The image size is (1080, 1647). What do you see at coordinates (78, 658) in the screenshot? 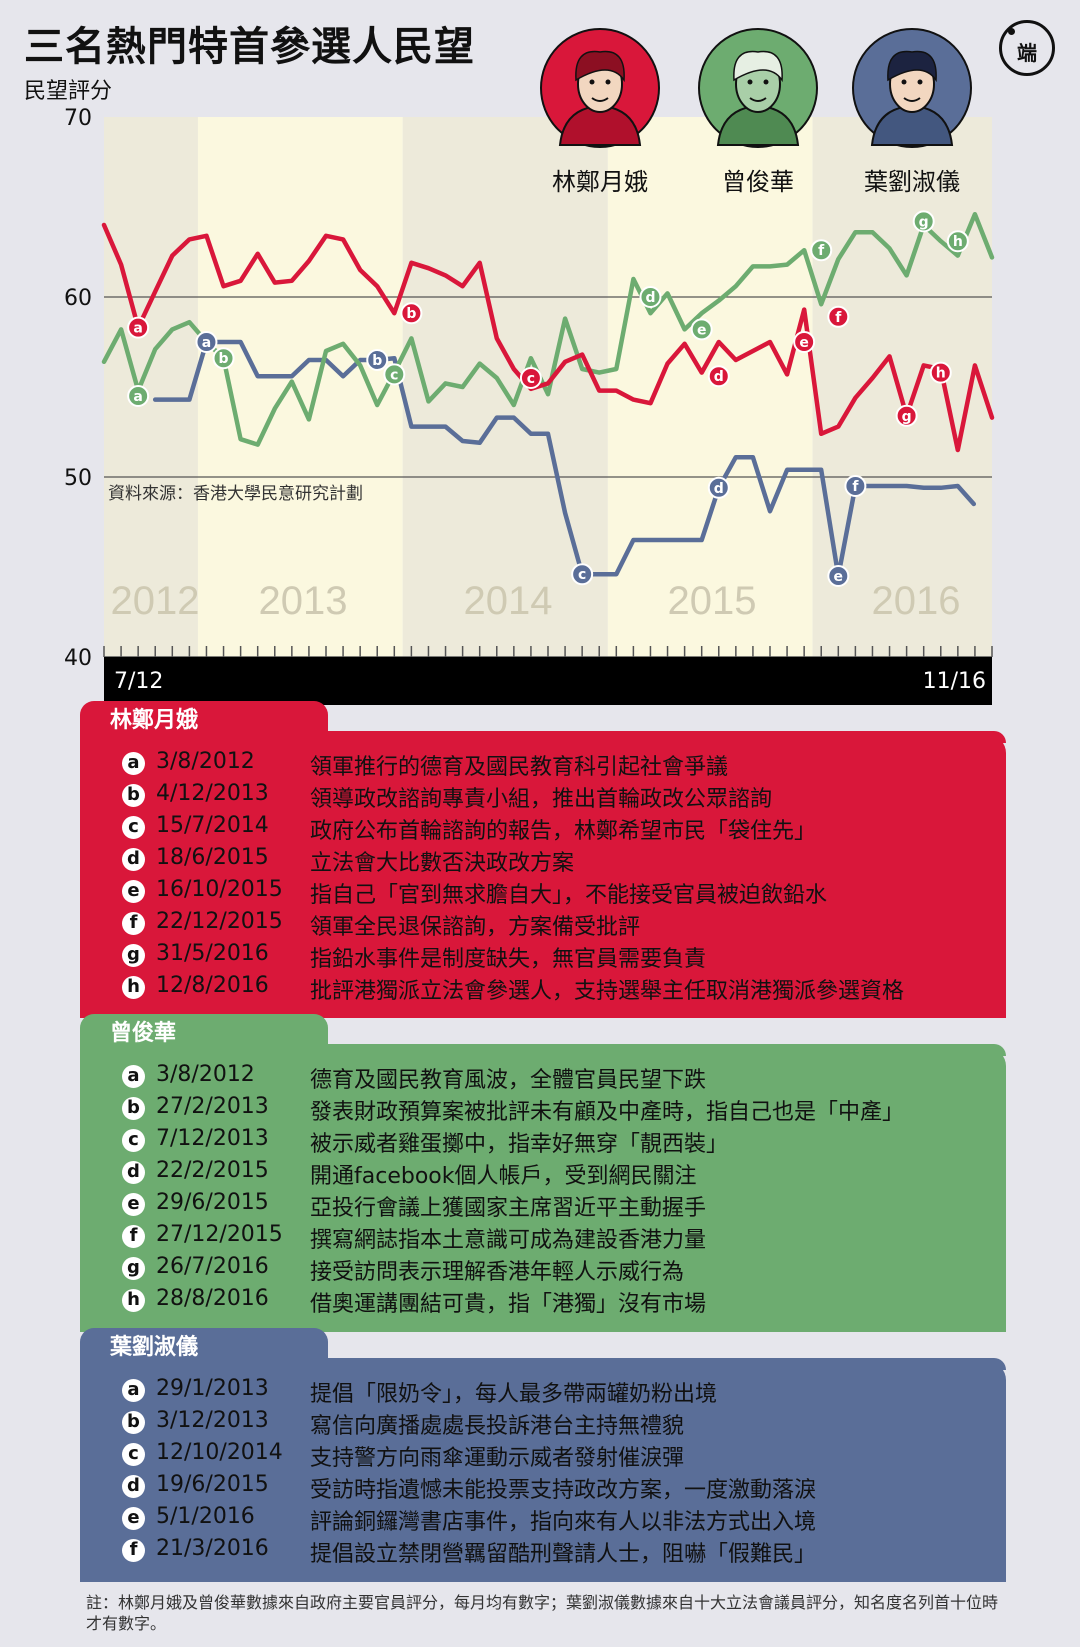
I see `y-tick-label: 40` at bounding box center [78, 658].